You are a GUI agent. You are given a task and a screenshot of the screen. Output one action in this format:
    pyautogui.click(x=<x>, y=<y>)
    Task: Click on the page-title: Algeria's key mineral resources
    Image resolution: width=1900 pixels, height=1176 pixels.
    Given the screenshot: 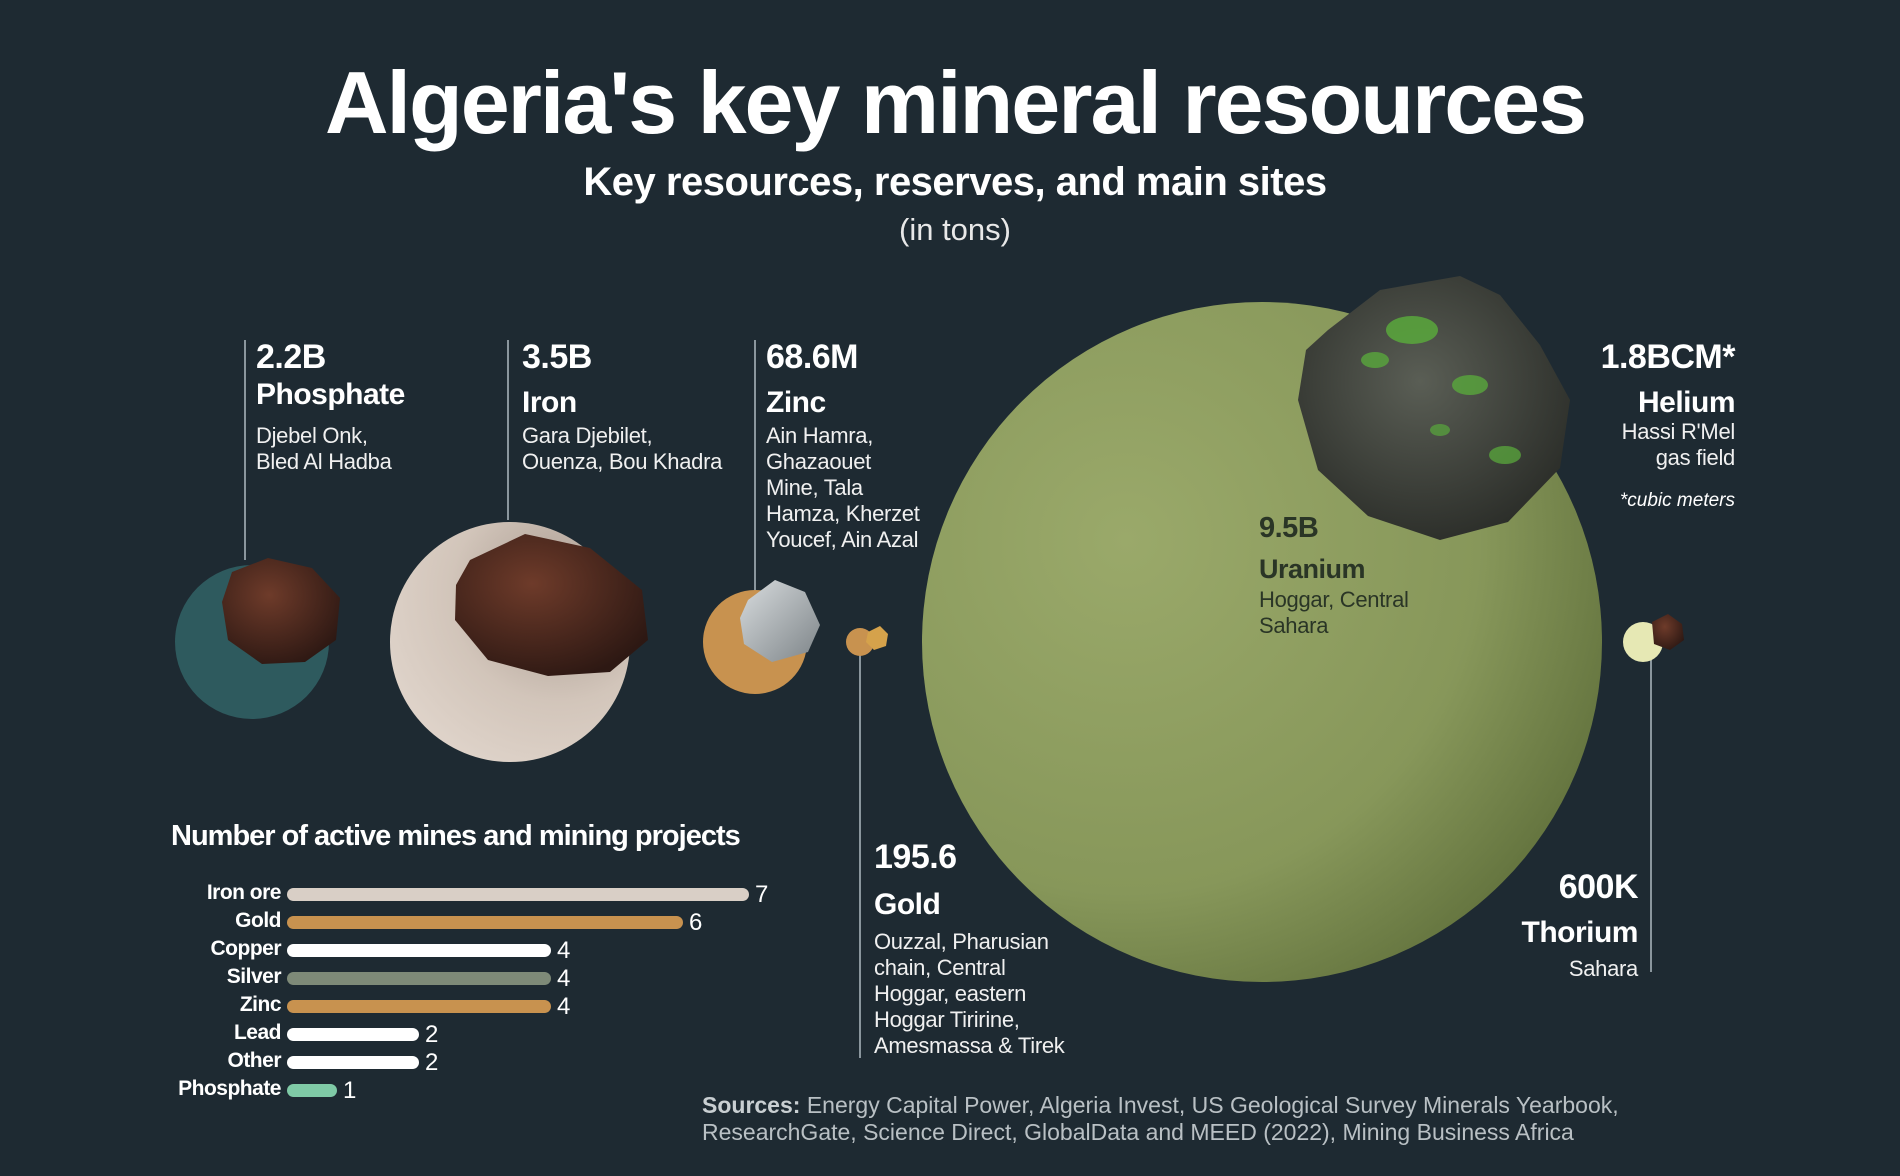 What is the action you would take?
    pyautogui.click(x=955, y=102)
    